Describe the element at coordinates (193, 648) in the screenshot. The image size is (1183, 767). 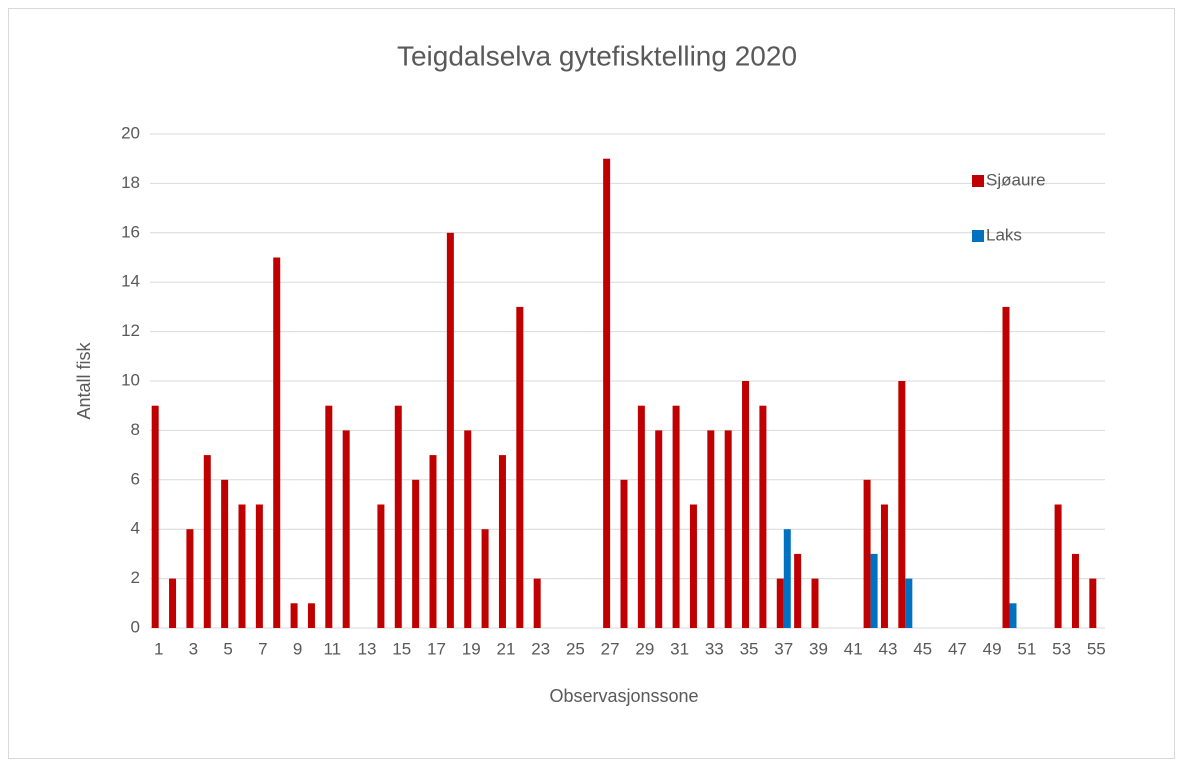
I see `x-tick-label: 3` at that location.